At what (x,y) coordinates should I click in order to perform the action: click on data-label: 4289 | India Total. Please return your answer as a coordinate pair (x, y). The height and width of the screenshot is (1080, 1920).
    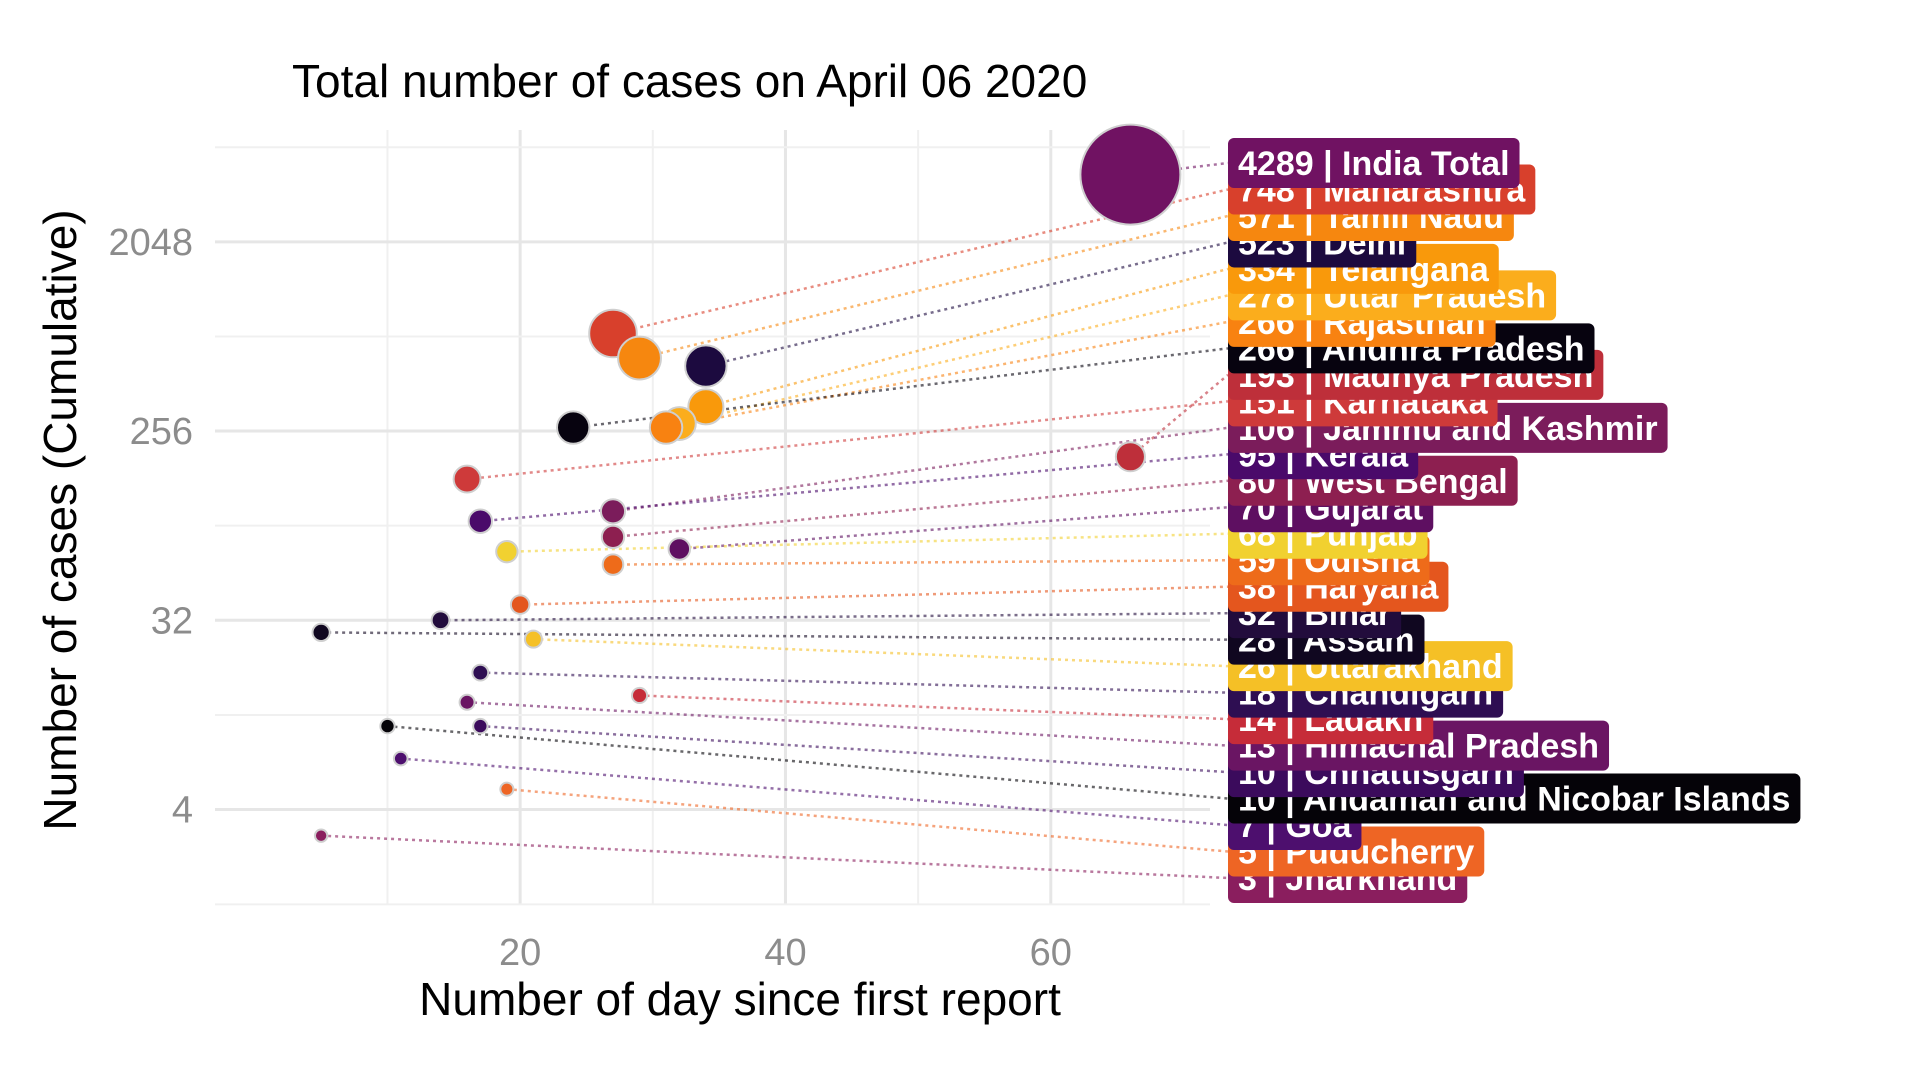
    Looking at the image, I should click on (1374, 163).